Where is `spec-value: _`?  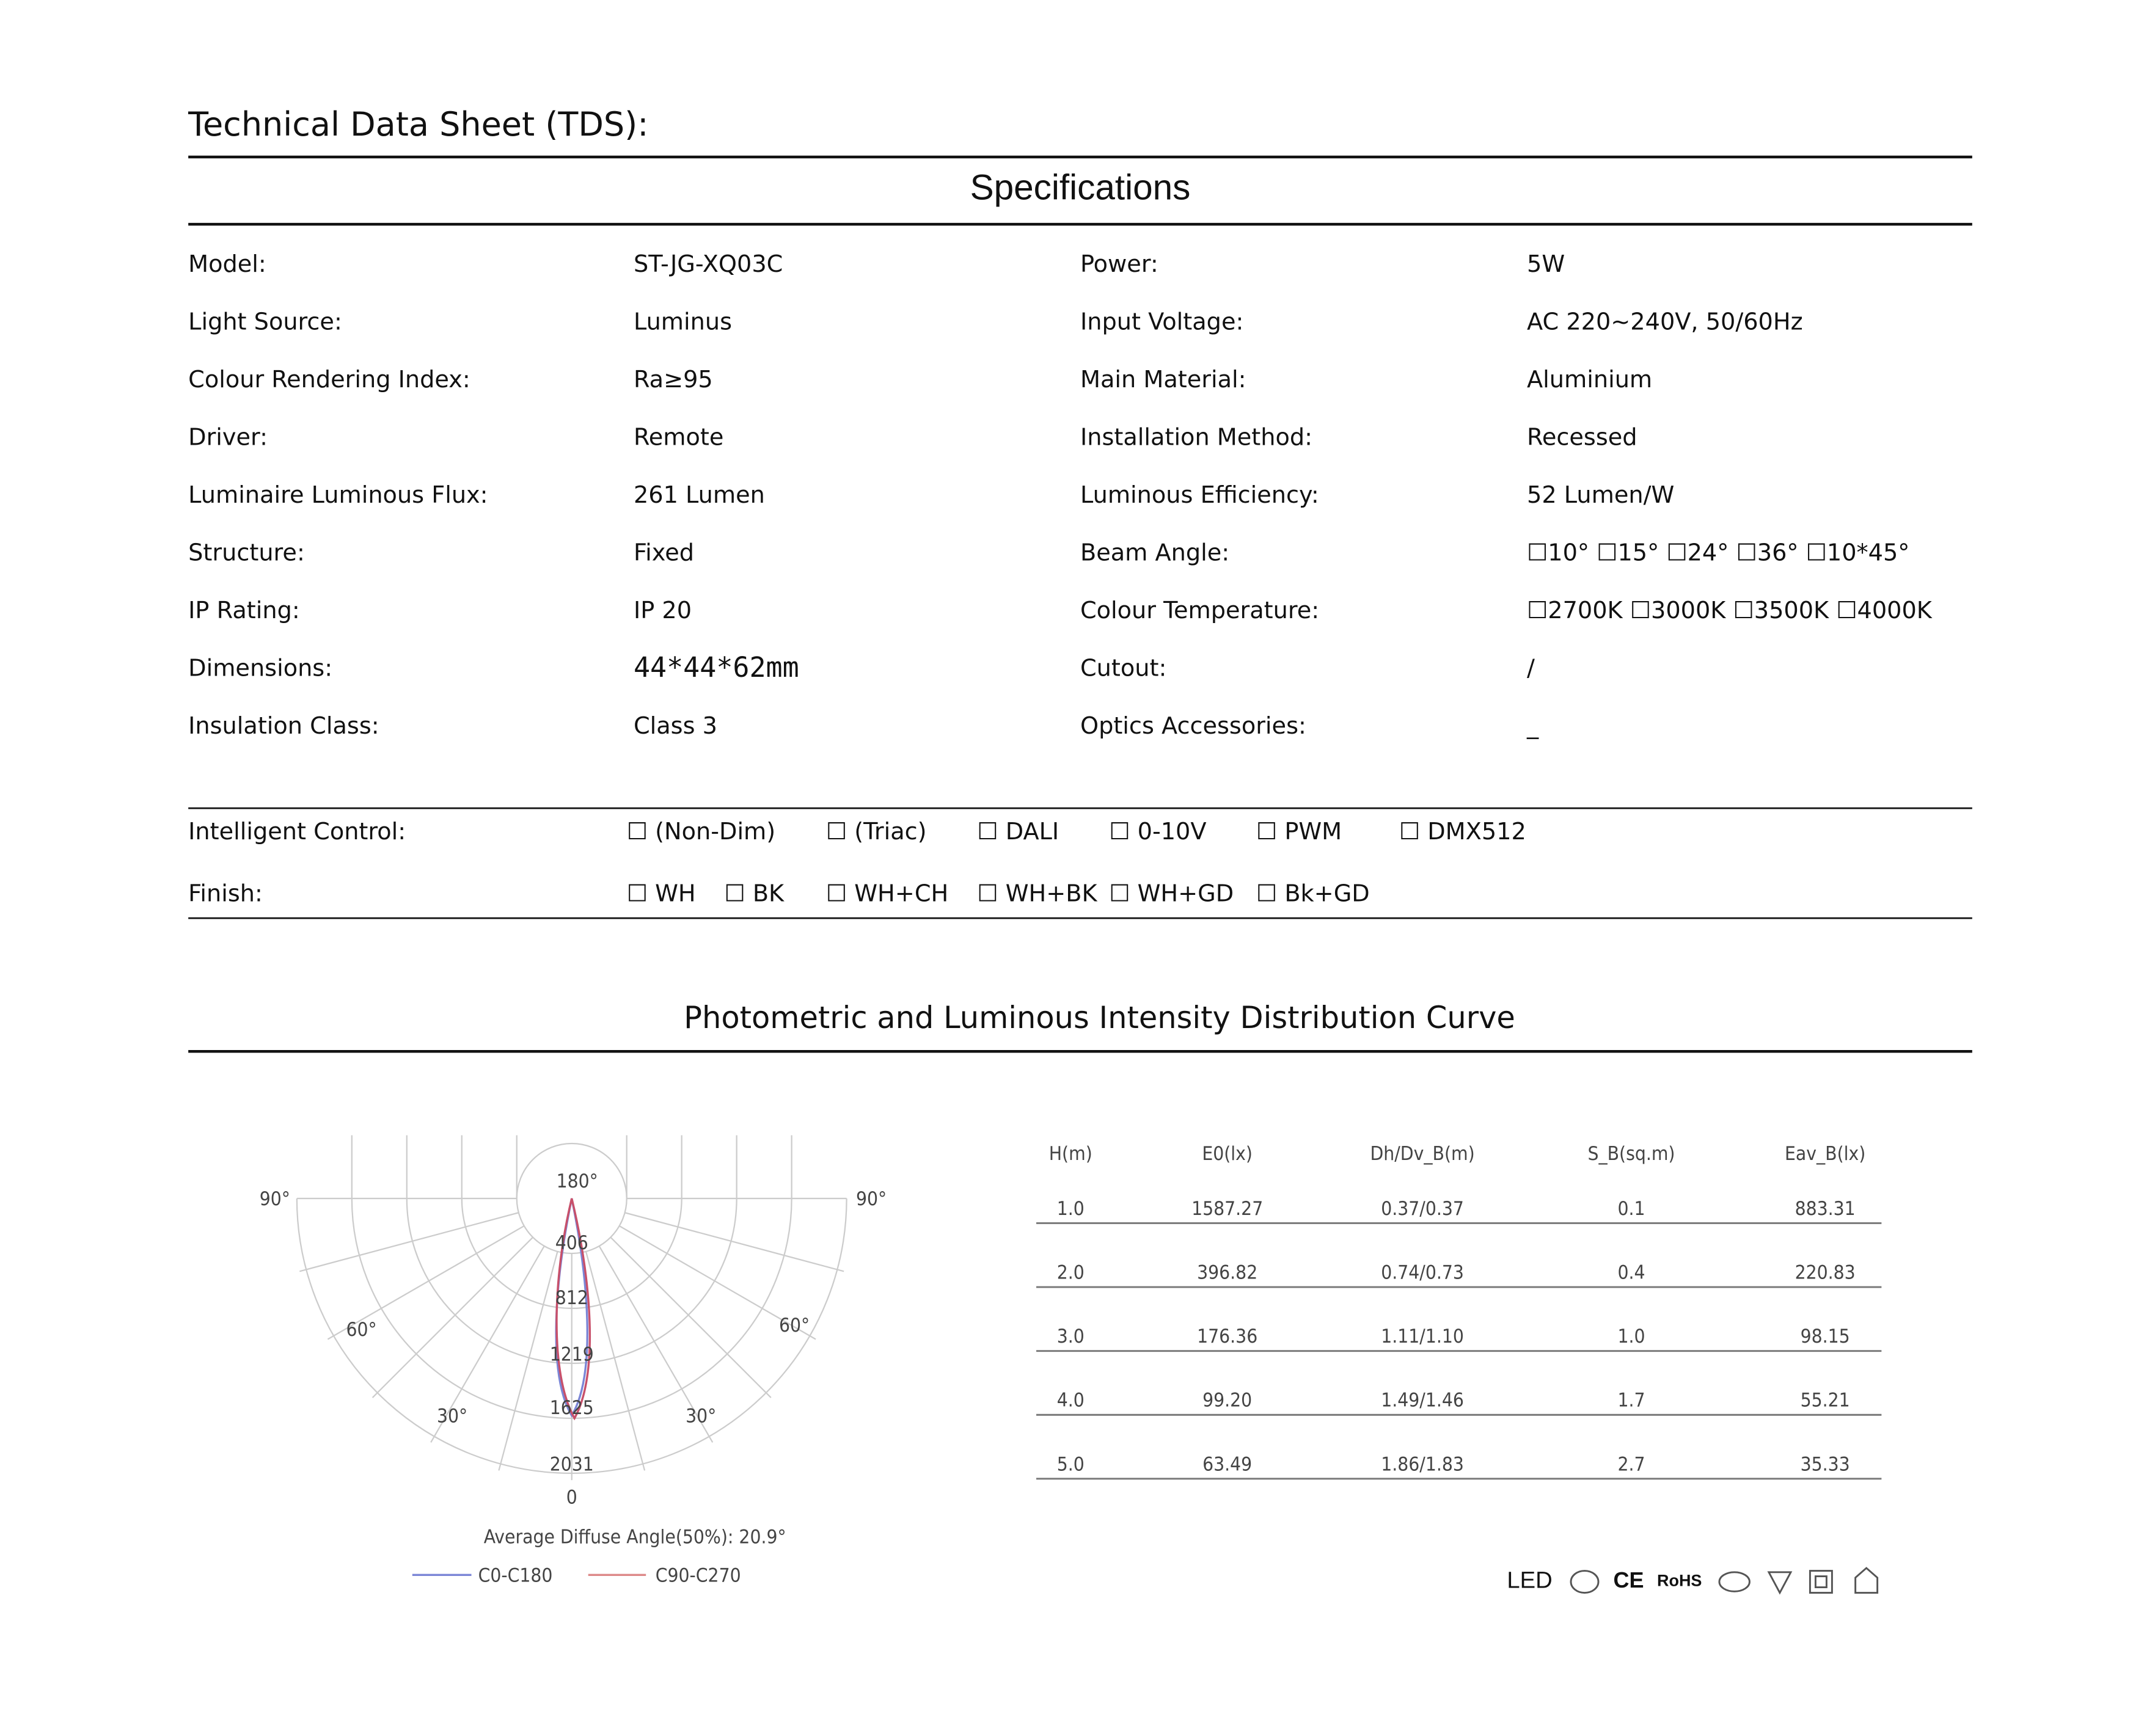
spec-value: _ is located at coordinates (1533, 726).